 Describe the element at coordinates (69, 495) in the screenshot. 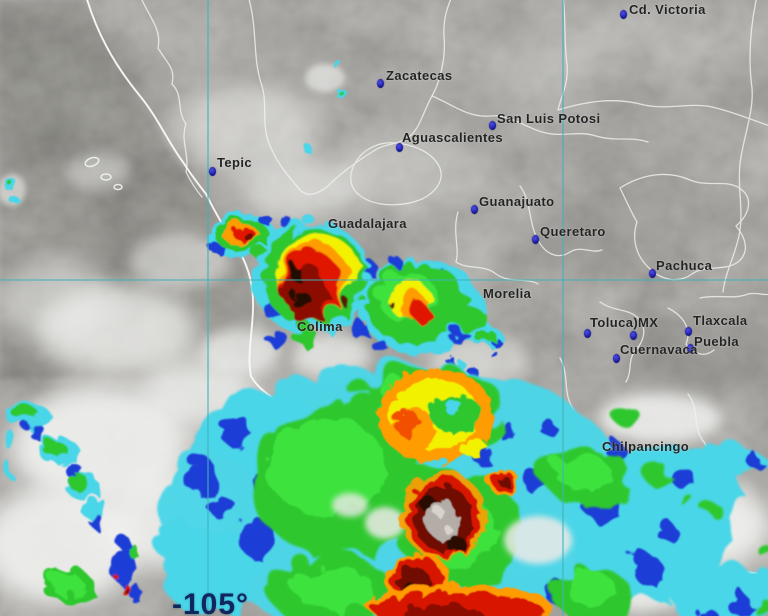

I see `storm-left-band` at that location.